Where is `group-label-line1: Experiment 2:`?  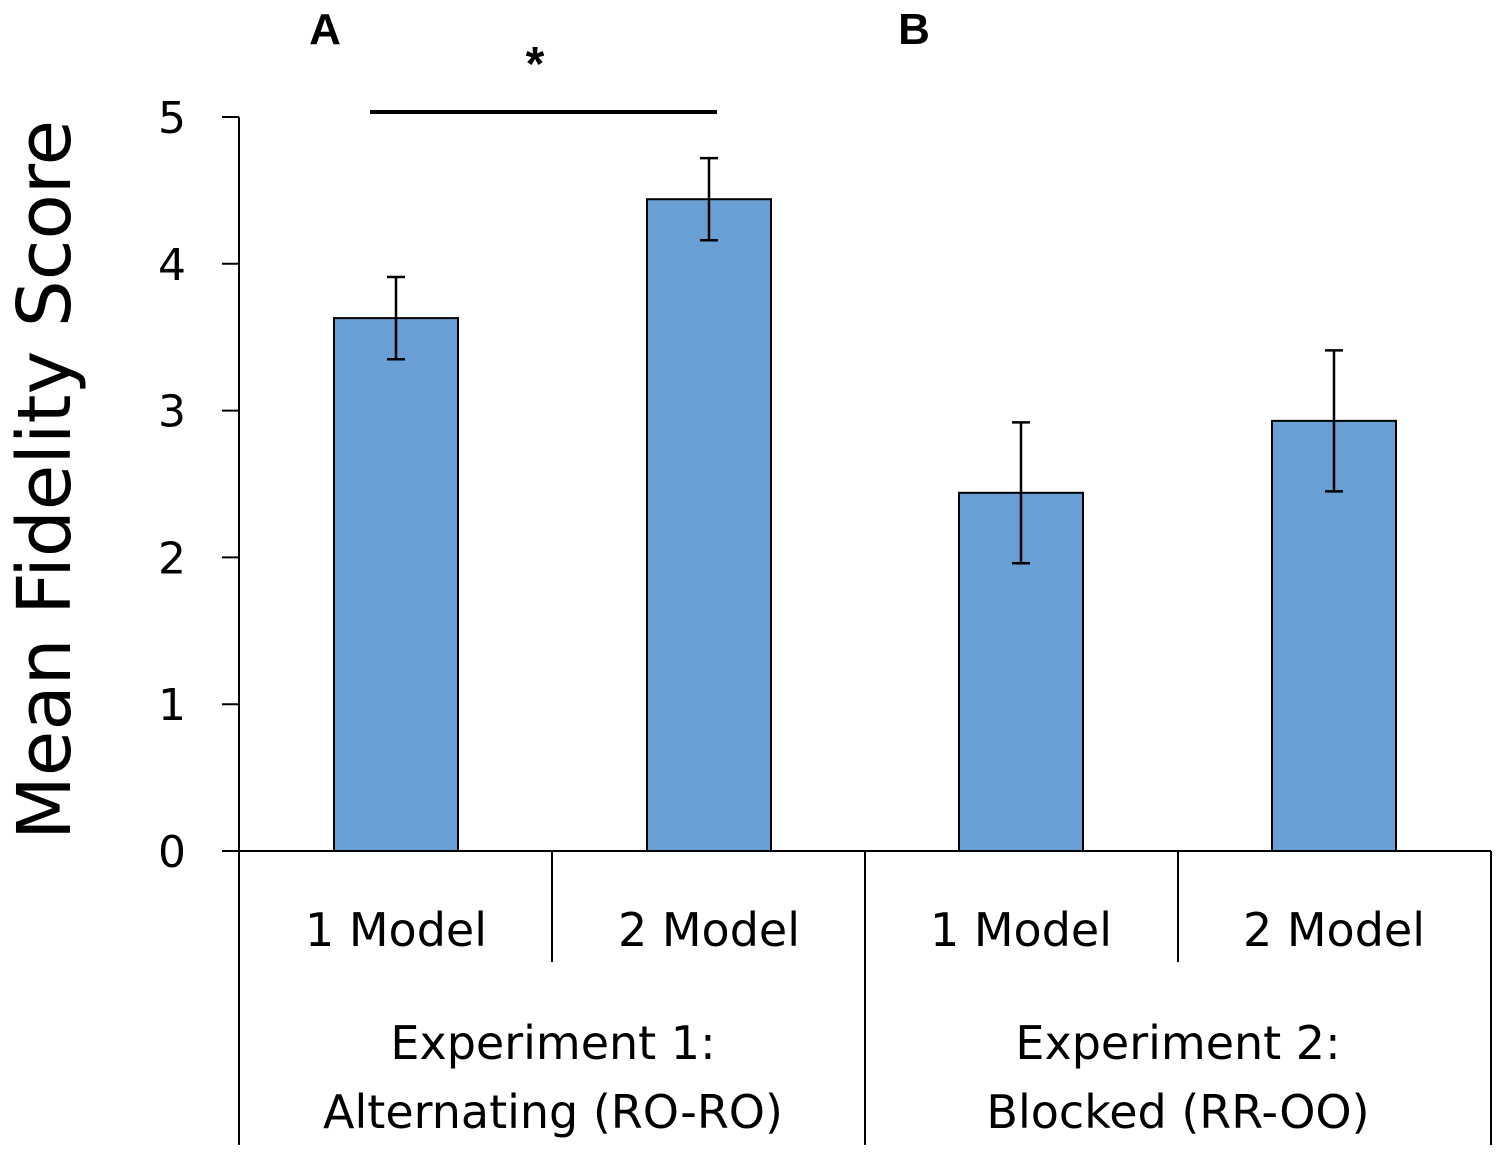 group-label-line1: Experiment 2: is located at coordinates (1177, 1043).